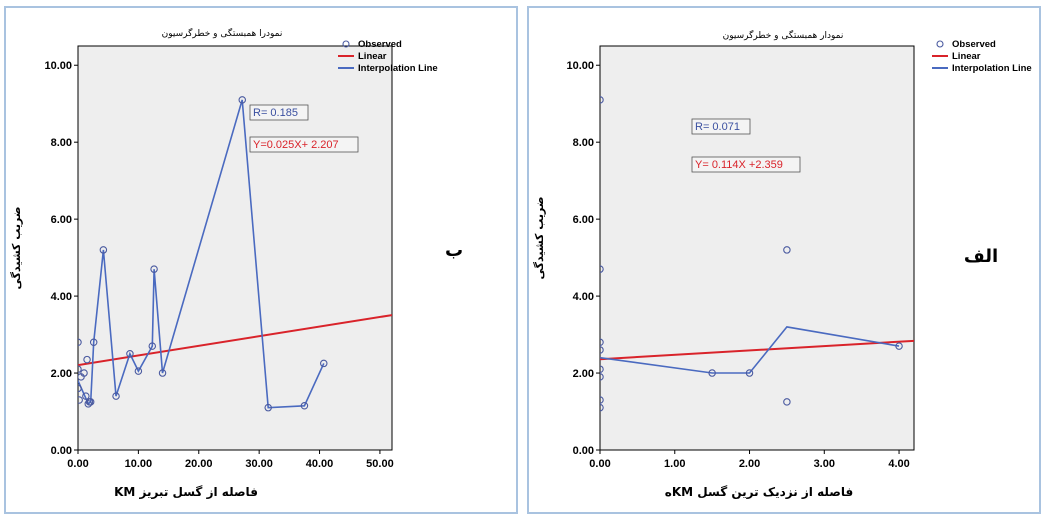 This screenshot has width=1045, height=522. What do you see at coordinates (199, 464) in the screenshot?
I see `x-tick-label: 20.00` at bounding box center [199, 464].